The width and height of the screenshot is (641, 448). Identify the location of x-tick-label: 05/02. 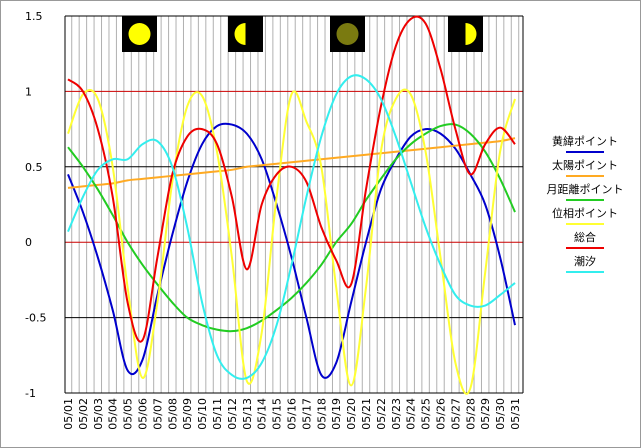
(83, 414).